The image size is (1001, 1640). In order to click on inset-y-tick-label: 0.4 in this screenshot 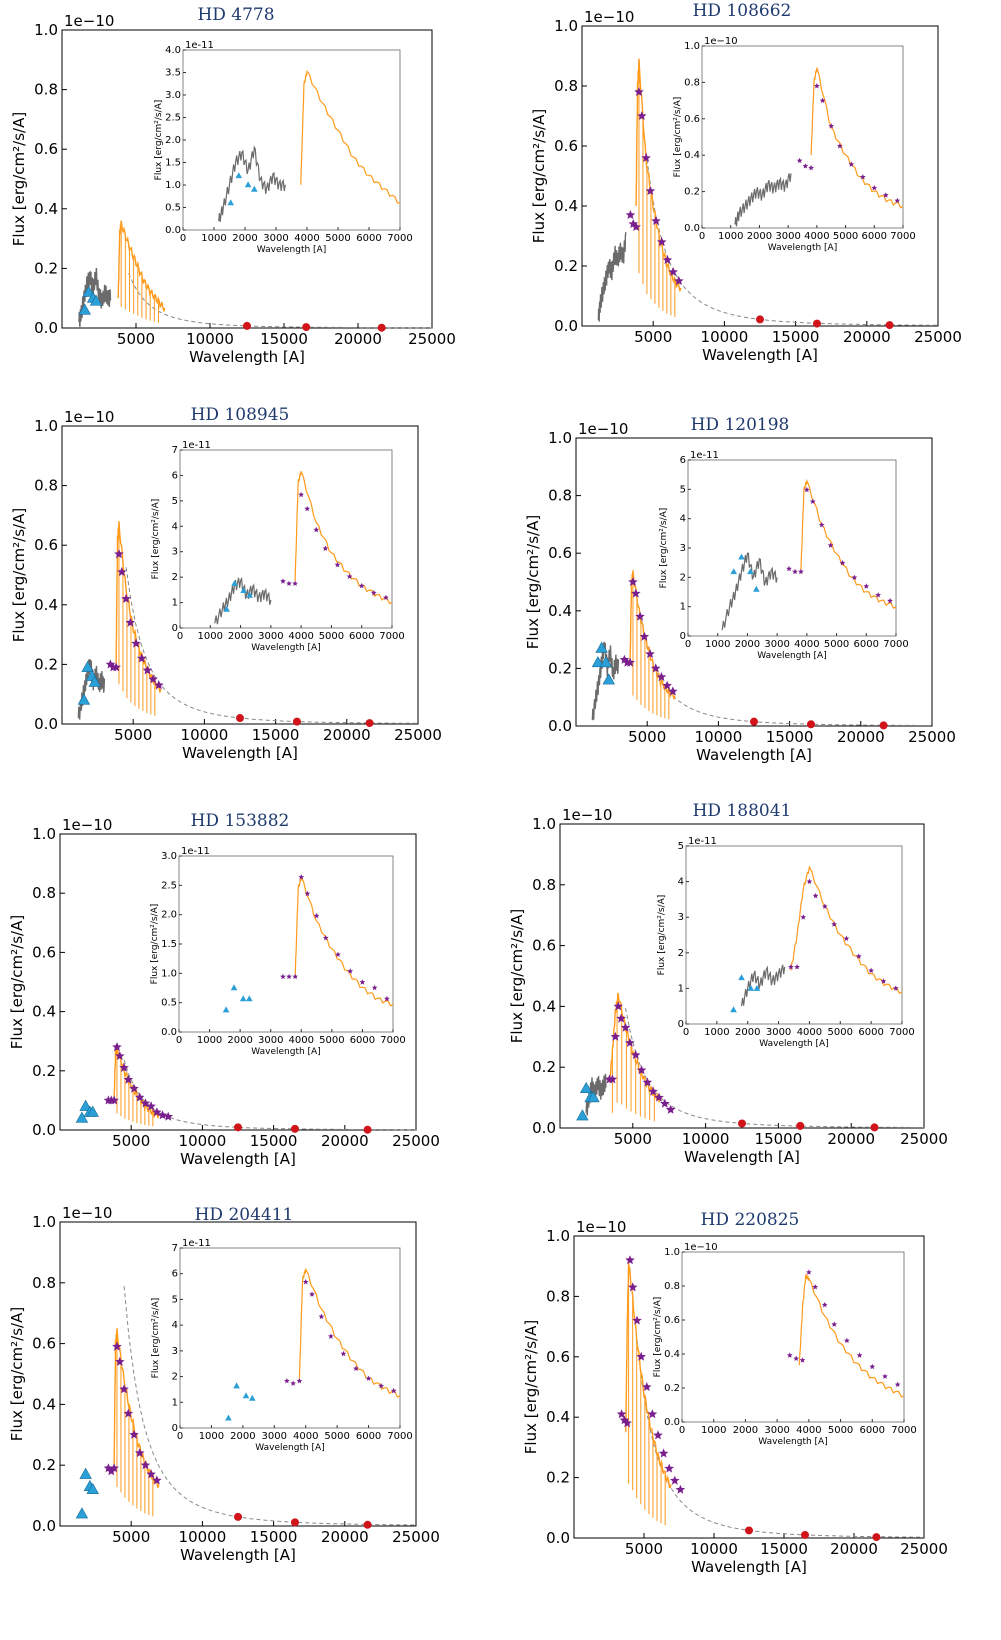, I will do `click(692, 155)`.